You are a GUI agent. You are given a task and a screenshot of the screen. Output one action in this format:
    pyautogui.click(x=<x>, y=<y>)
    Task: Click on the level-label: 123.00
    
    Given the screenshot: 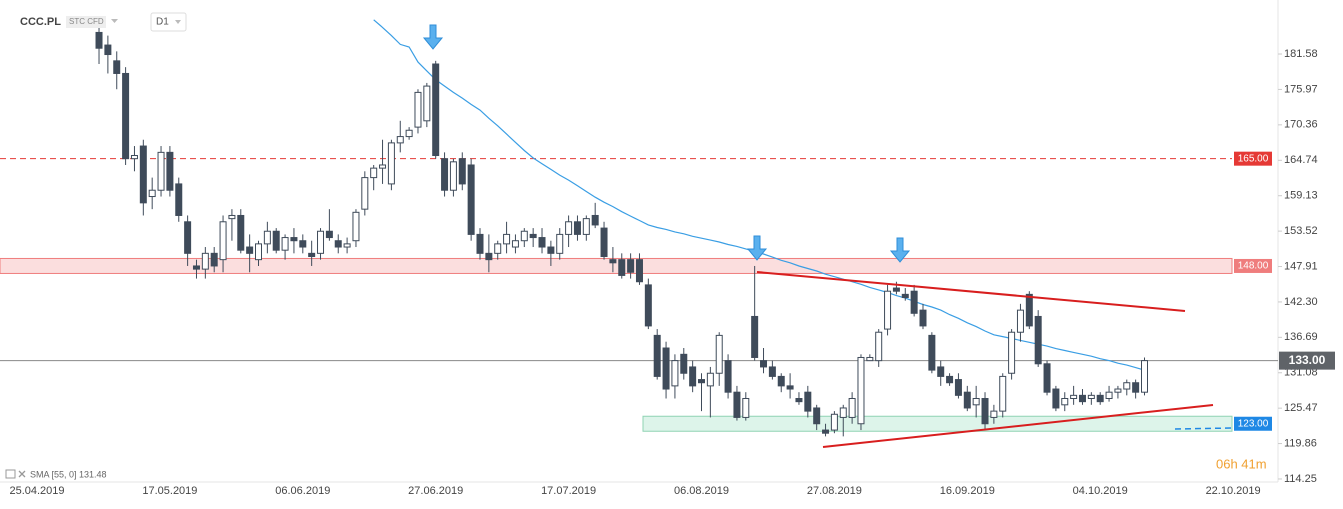 What is the action you would take?
    pyautogui.click(x=1253, y=423)
    